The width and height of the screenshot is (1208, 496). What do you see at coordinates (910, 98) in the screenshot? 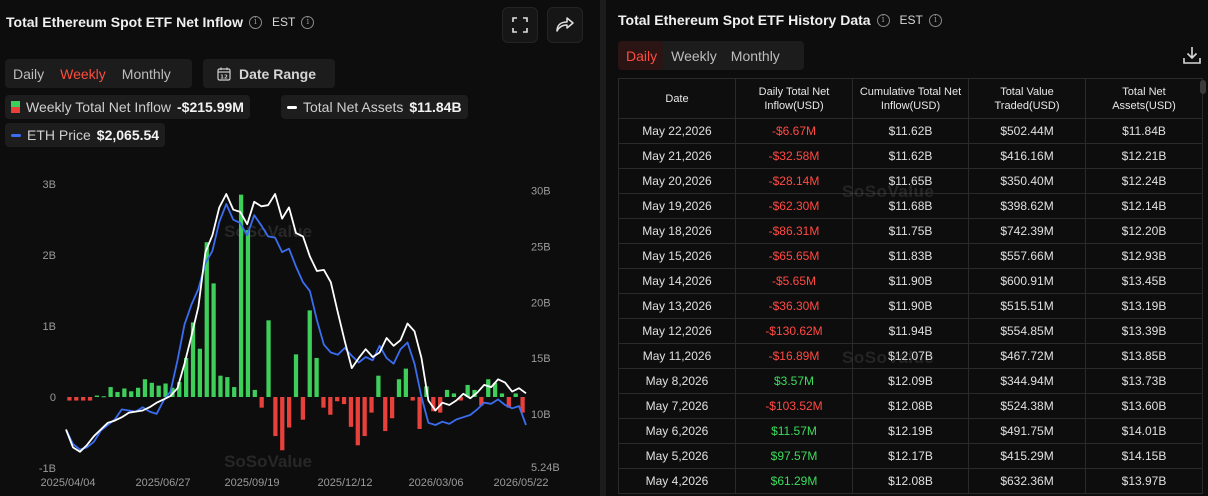
I see `col-header-cumulative-inflow: Cumulative Total Net Inflow(USD)` at bounding box center [910, 98].